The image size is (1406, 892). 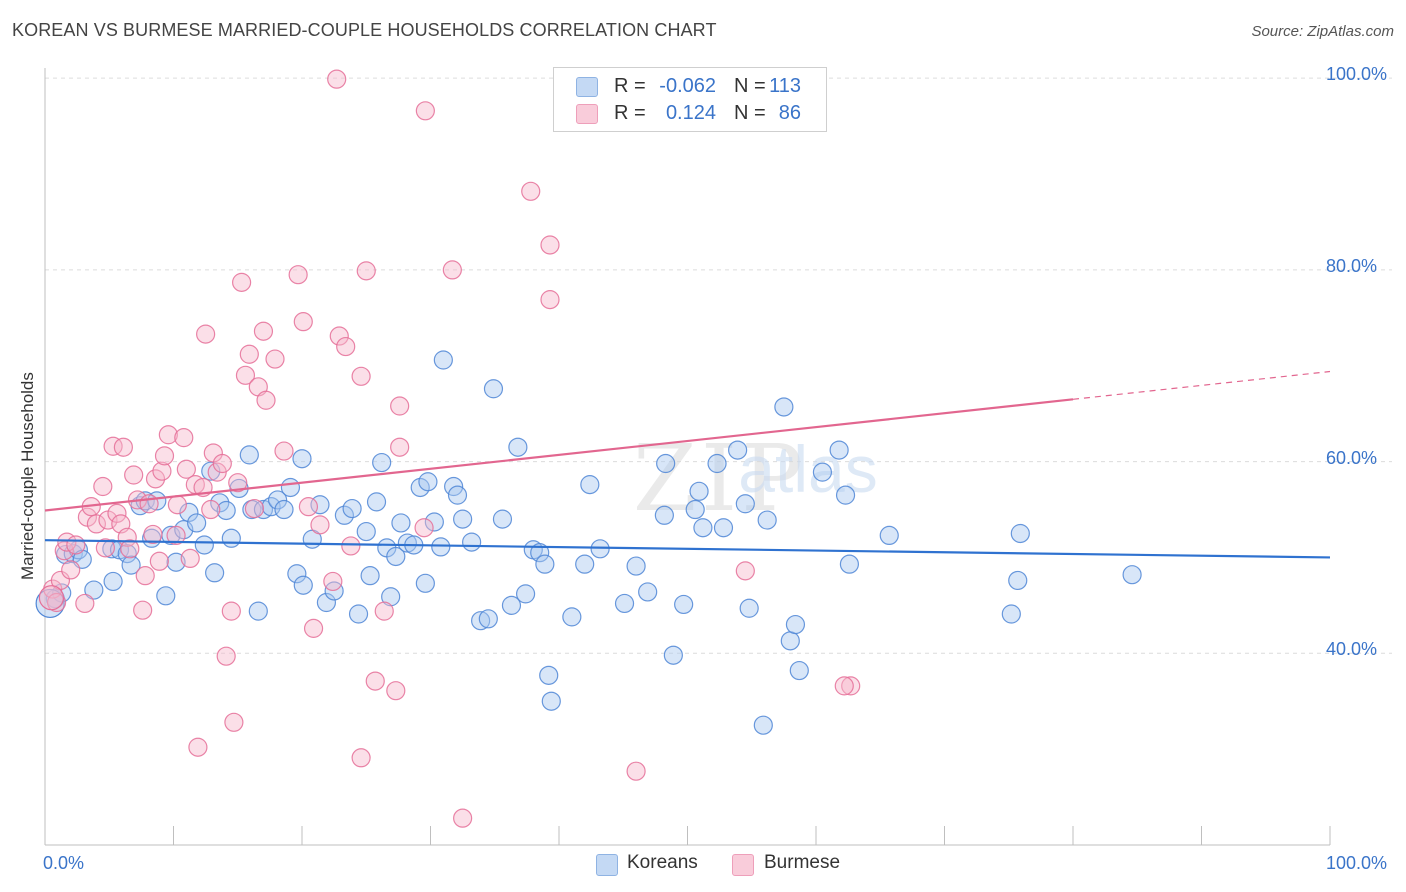 What do you see at coordinates (1352, 457) in the screenshot?
I see `y-tick-label: 60.0%` at bounding box center [1352, 457].